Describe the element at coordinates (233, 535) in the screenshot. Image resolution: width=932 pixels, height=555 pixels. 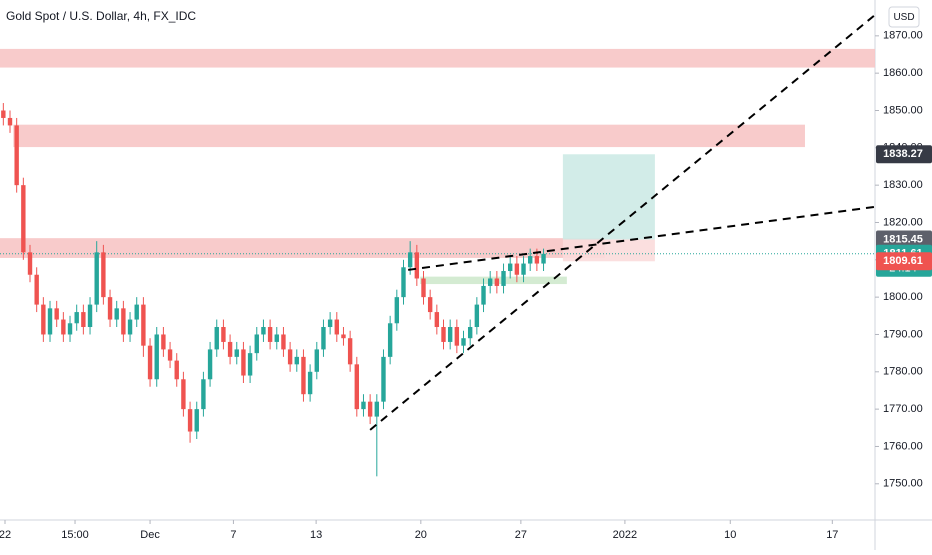
I see `x-tick-label: 7` at that location.